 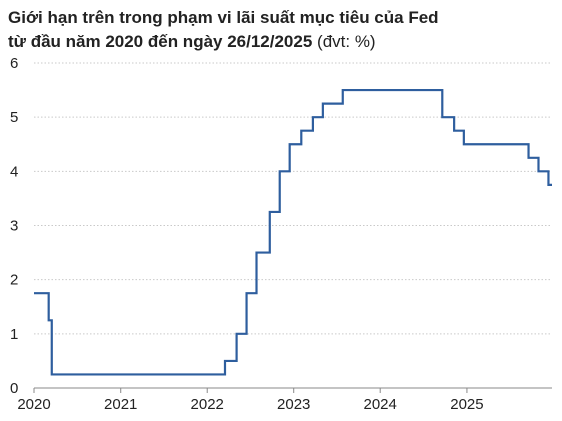 What do you see at coordinates (250, 404) in the screenshot?
I see `x-tick-labels: 2020 2021 2022 2023 2024 2025` at bounding box center [250, 404].